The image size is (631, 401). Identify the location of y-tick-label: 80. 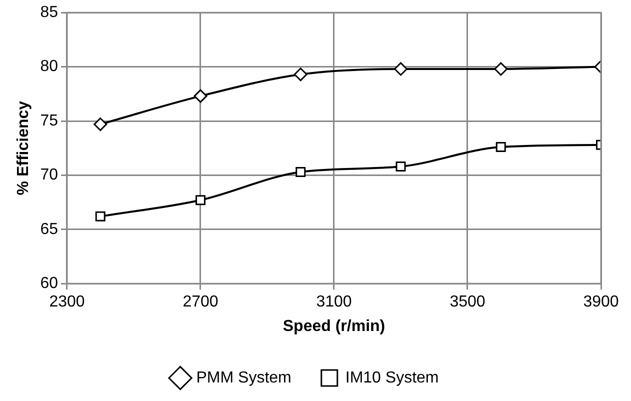
(49, 67).